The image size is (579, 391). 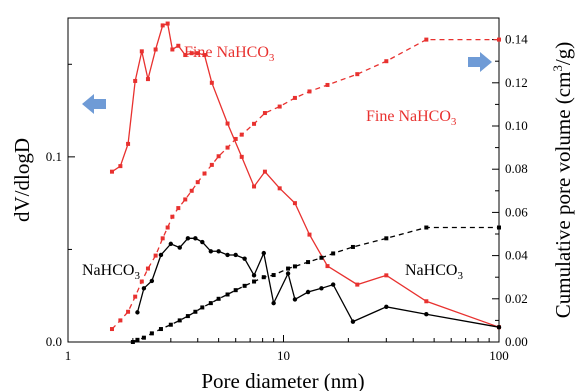 What do you see at coordinates (516, 39) in the screenshot?
I see `y-right-tick-label: 0.14` at bounding box center [516, 39].